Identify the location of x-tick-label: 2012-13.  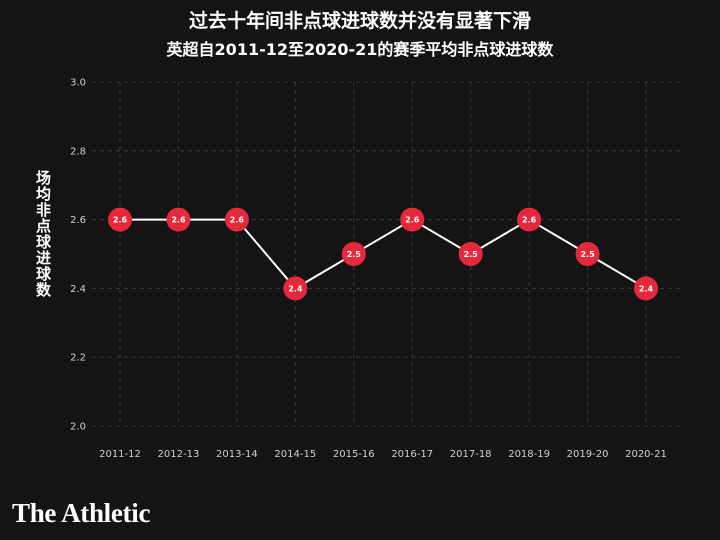
(179, 454).